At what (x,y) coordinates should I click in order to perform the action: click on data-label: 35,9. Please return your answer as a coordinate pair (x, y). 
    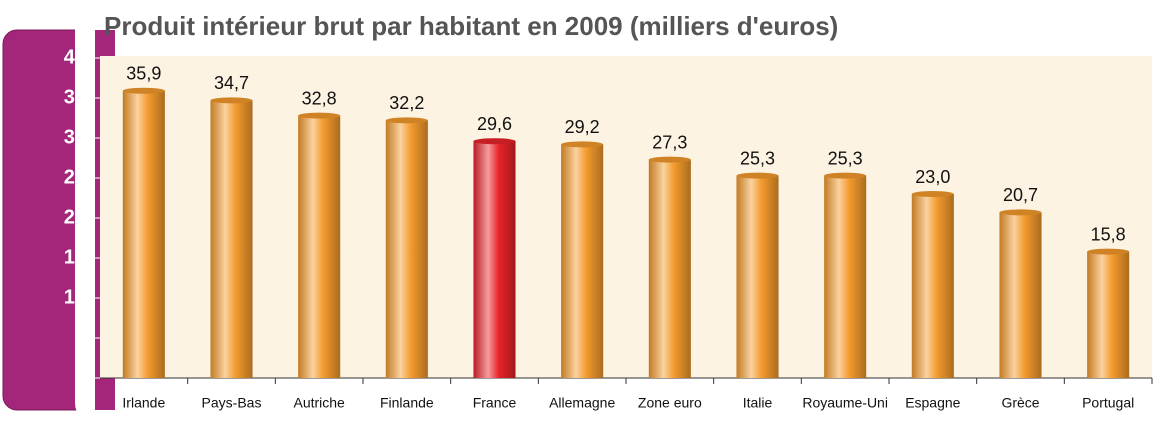
    Looking at the image, I should click on (143, 74).